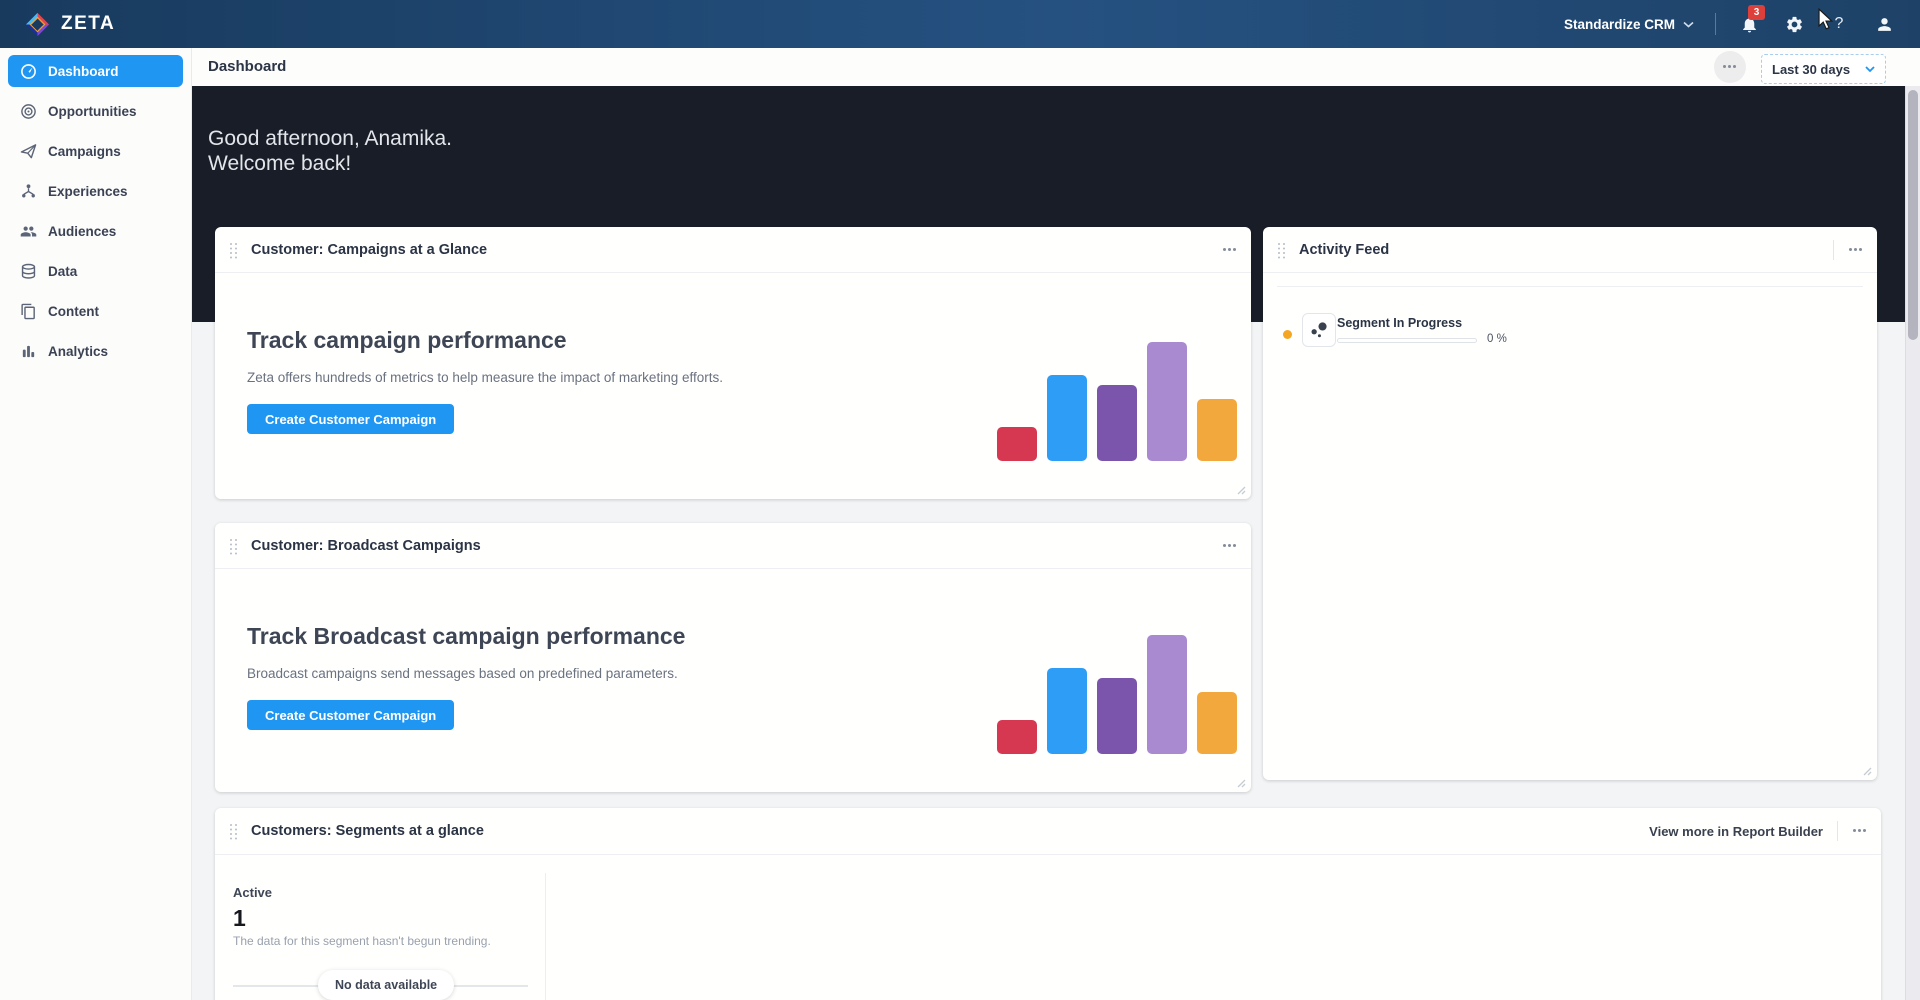 The image size is (1920, 1000). I want to click on bell-icon, so click(1749, 24).